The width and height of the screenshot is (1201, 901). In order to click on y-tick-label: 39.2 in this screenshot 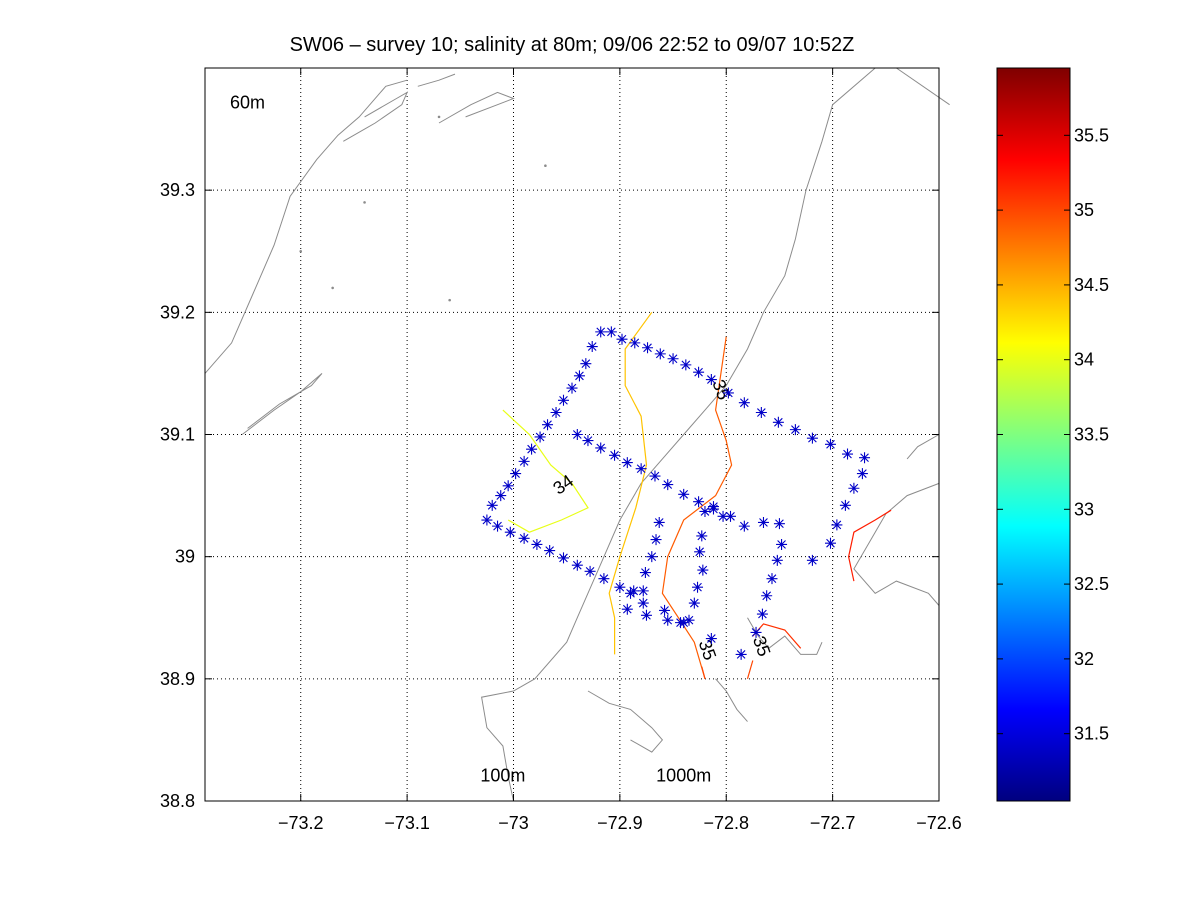, I will do `click(177, 312)`.